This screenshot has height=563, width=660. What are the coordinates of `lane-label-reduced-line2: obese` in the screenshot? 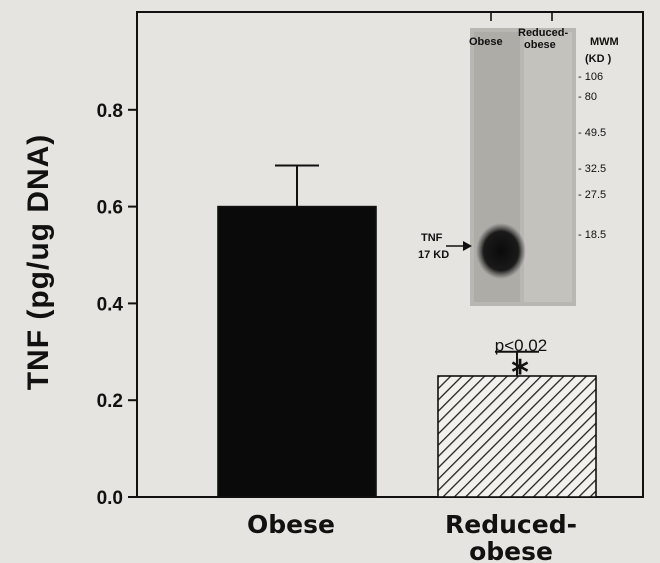 It's located at (540, 45).